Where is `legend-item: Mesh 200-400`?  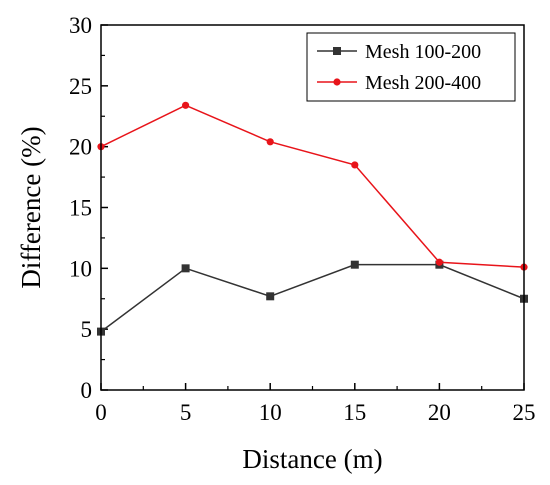 legend-item: Mesh 200-400 is located at coordinates (399, 83).